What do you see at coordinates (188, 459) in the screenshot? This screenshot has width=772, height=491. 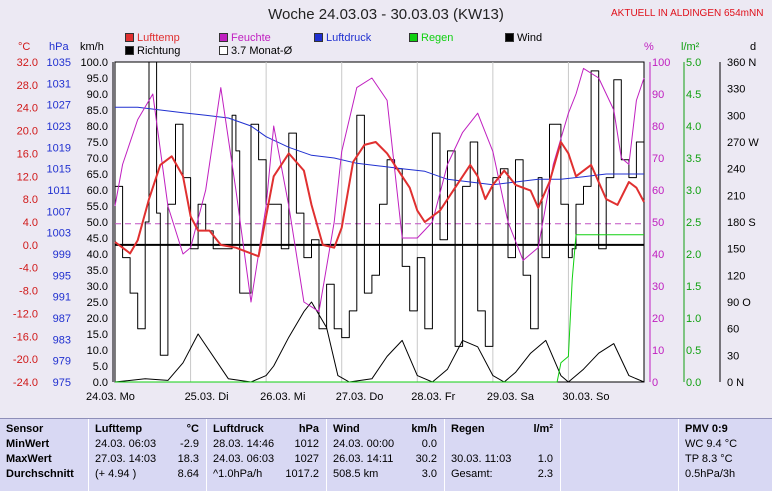 I see `stats-temp-max-value: 18.3` at bounding box center [188, 459].